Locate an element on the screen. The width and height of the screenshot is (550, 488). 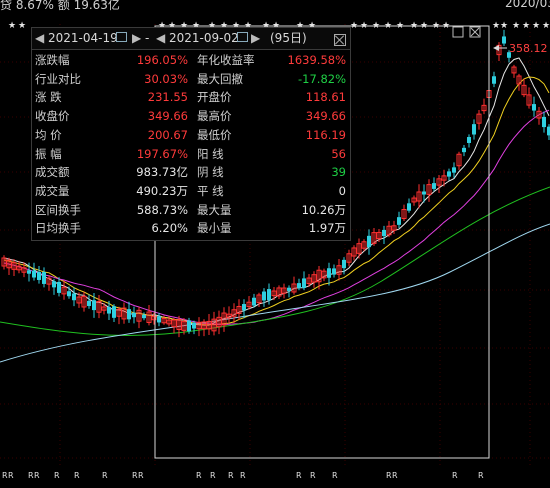
stat-value: 490.23万 is located at coordinates (162, 190).